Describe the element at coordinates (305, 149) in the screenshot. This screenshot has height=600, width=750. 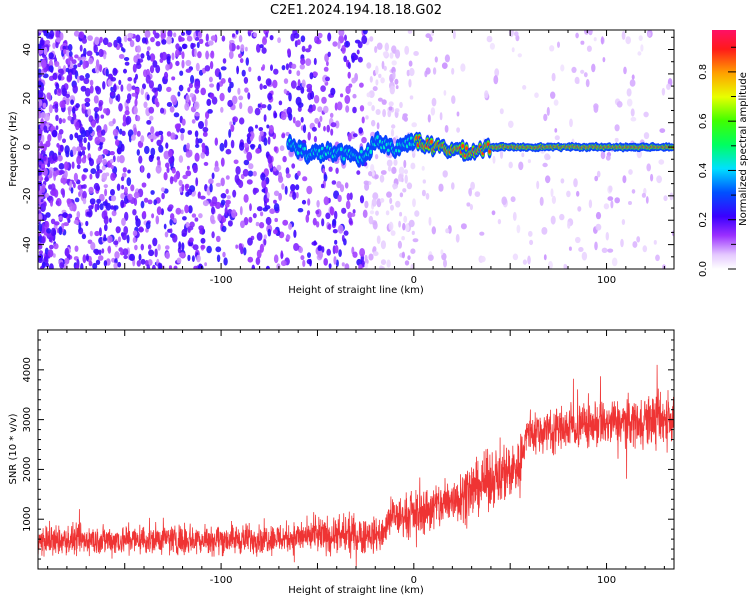
I see `signal-core` at that location.